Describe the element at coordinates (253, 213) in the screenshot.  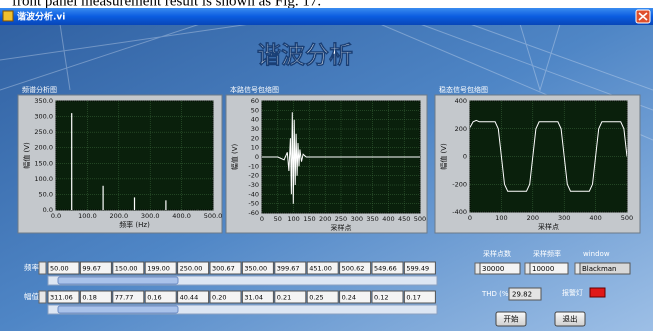
I see `y-tick-label: -60` at that location.